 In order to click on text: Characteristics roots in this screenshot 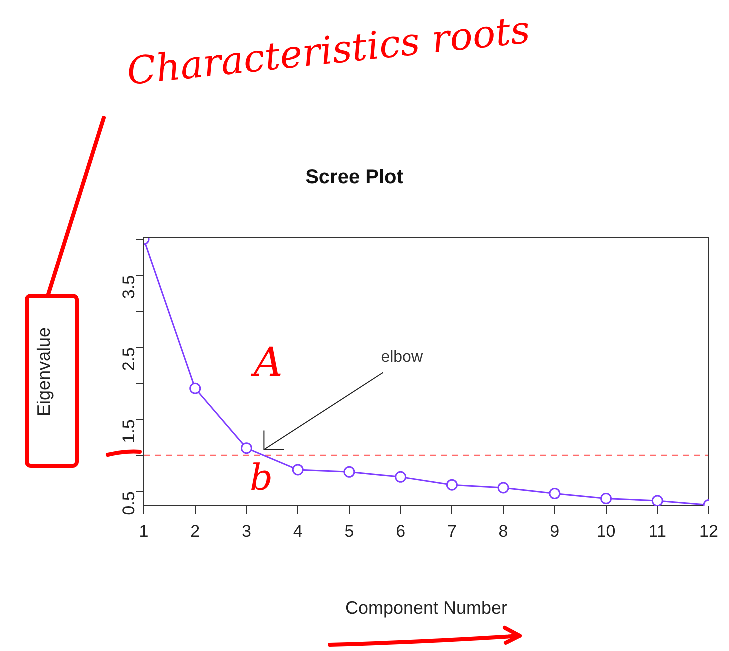, I will do `click(328, 51)`.